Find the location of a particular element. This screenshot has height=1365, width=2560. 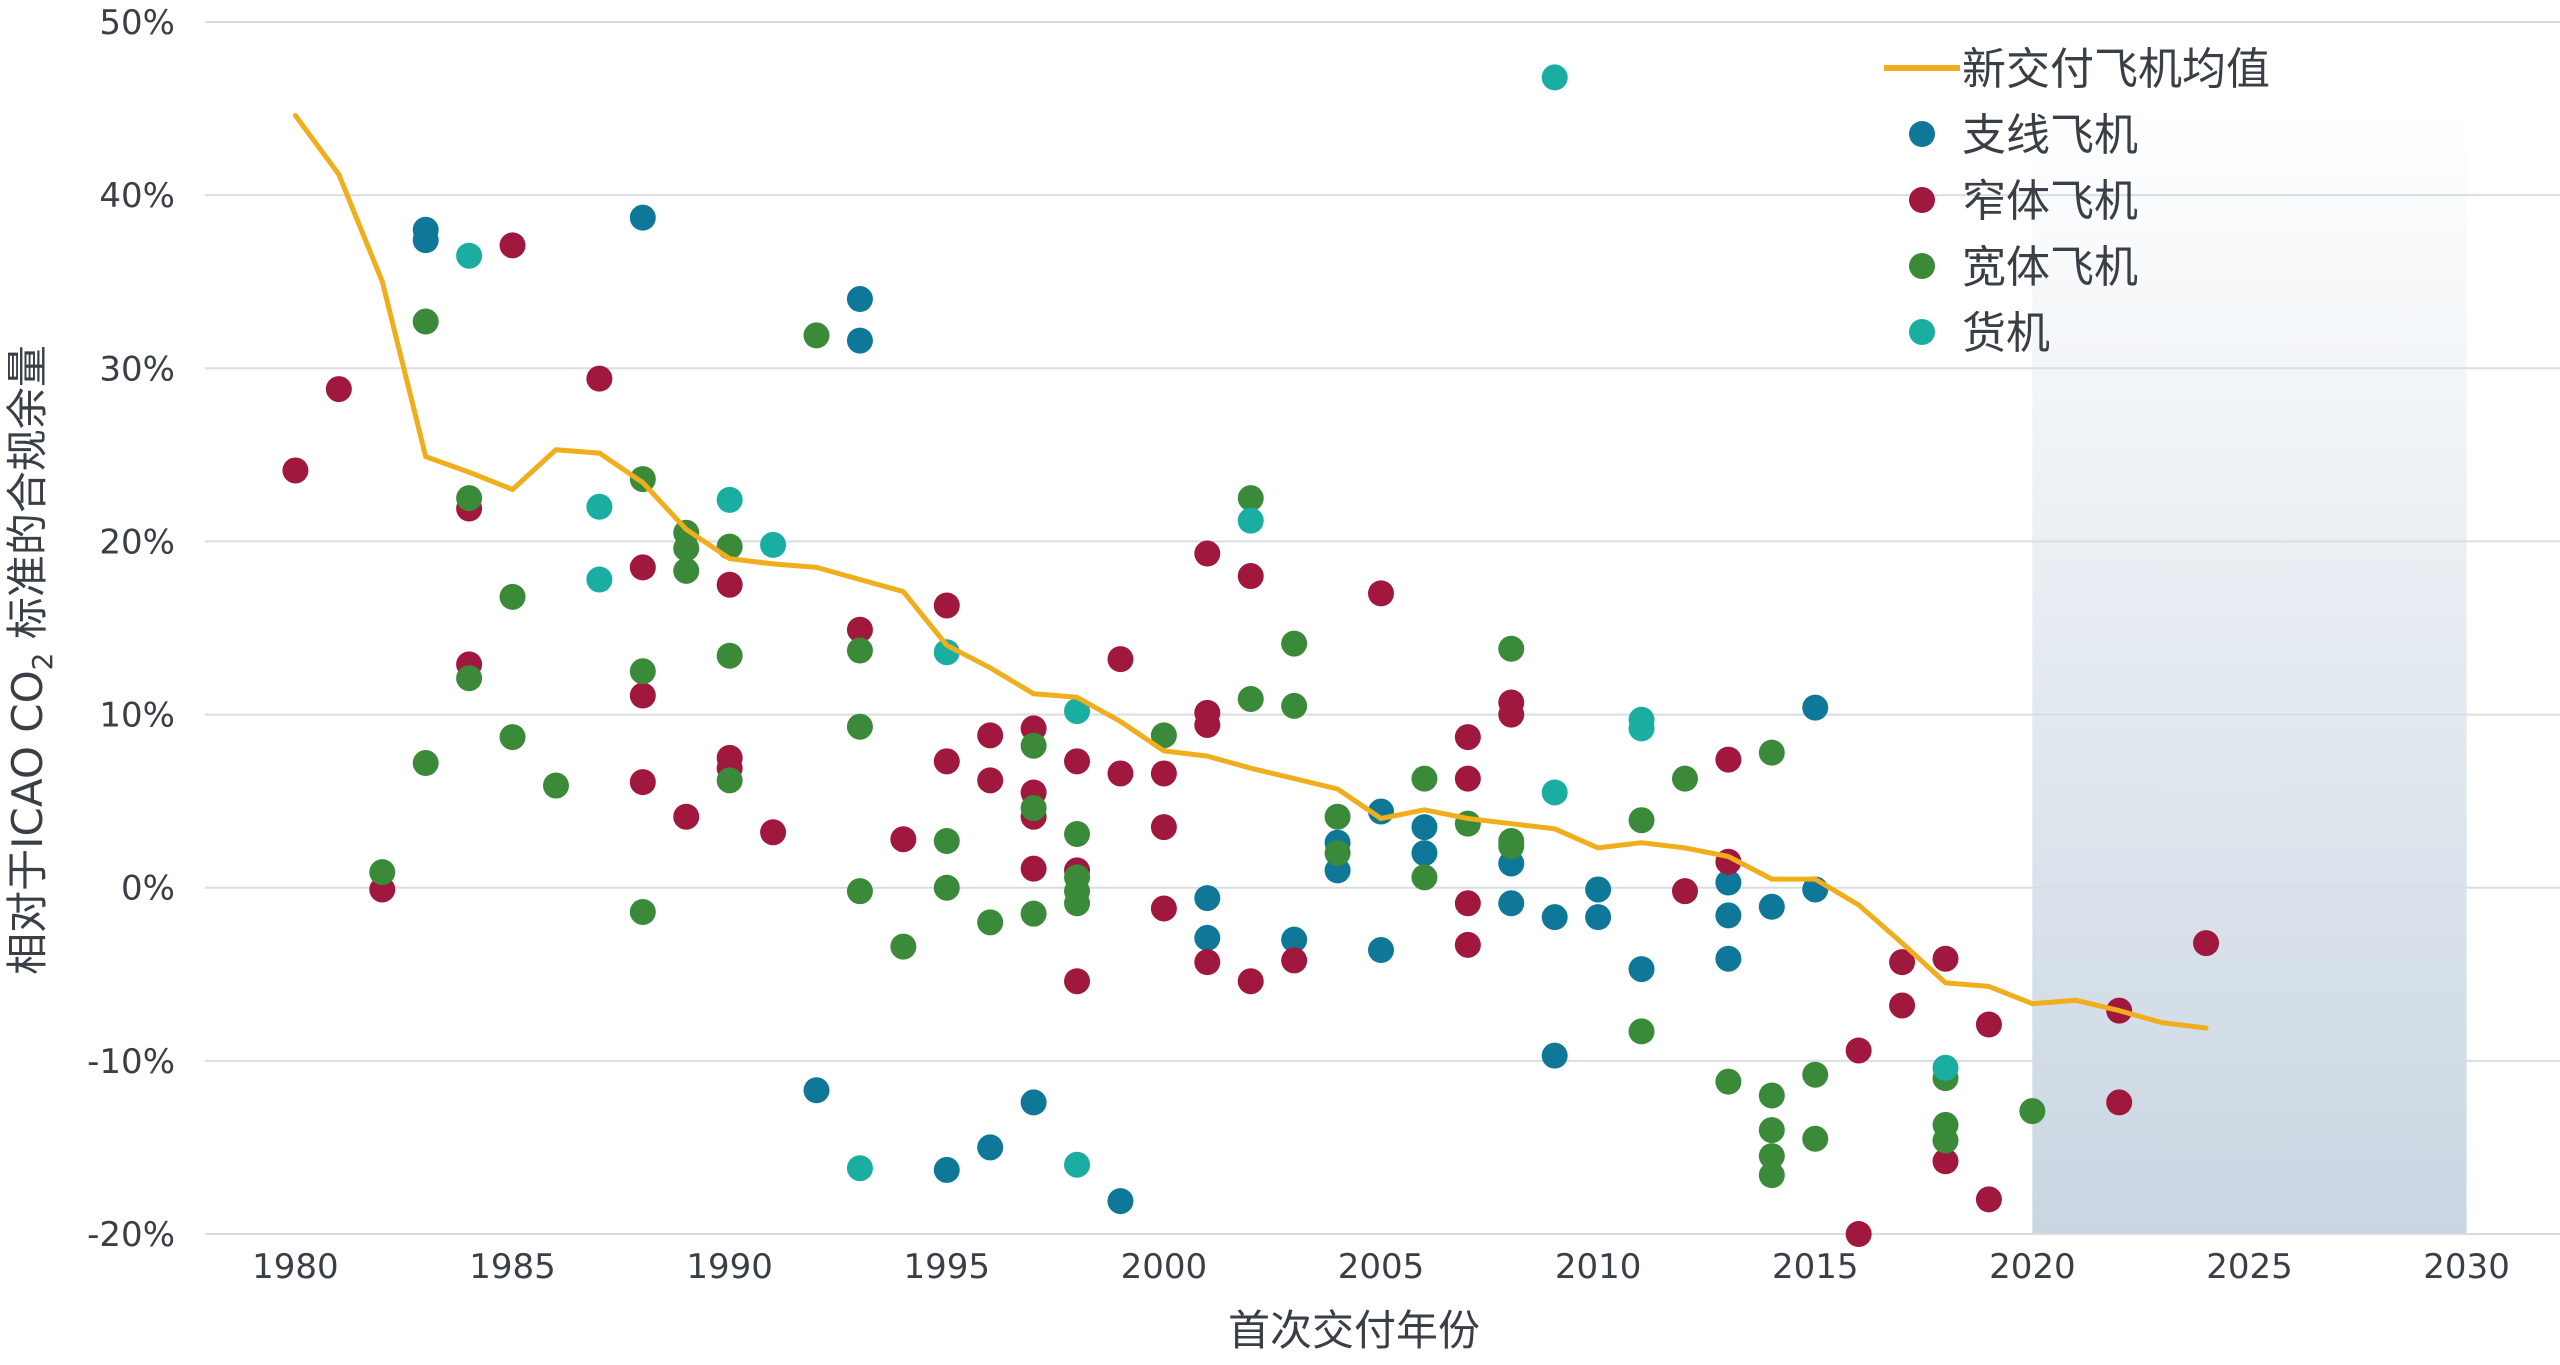

legend-label: 支线飞机 is located at coordinates (2050, 135).